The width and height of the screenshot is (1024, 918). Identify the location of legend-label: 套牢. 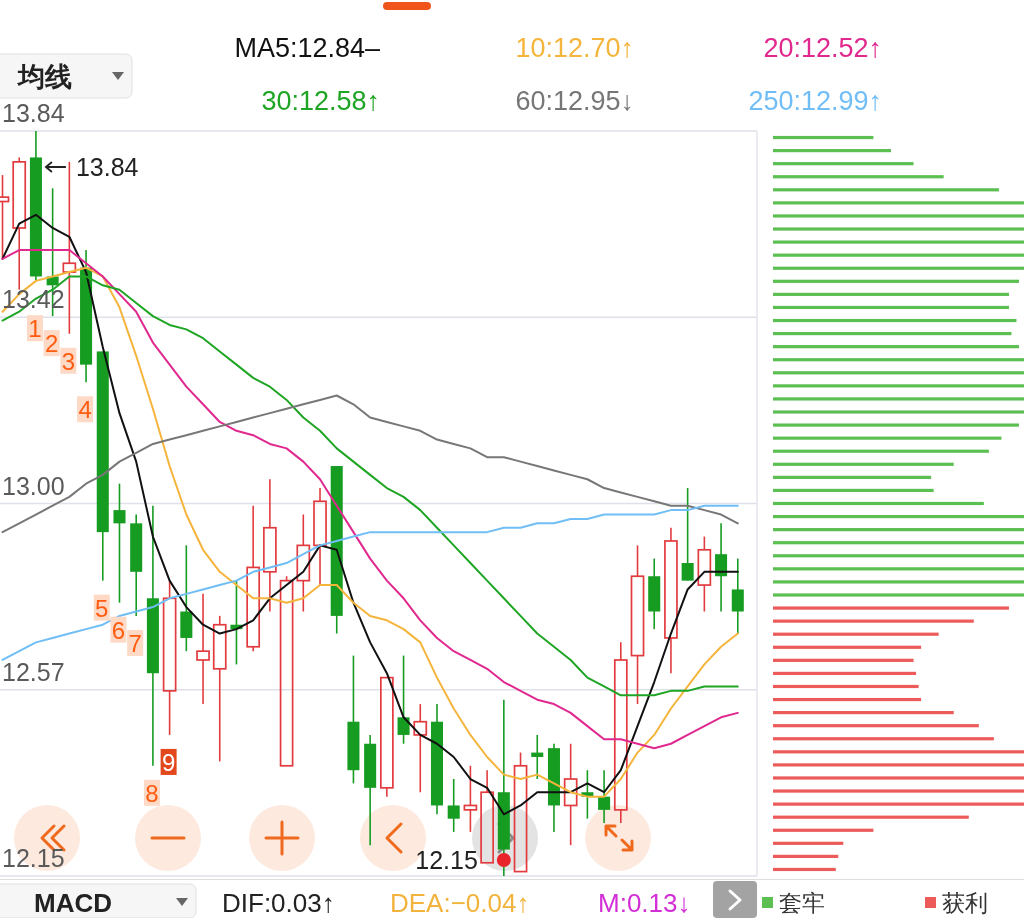
(802, 903).